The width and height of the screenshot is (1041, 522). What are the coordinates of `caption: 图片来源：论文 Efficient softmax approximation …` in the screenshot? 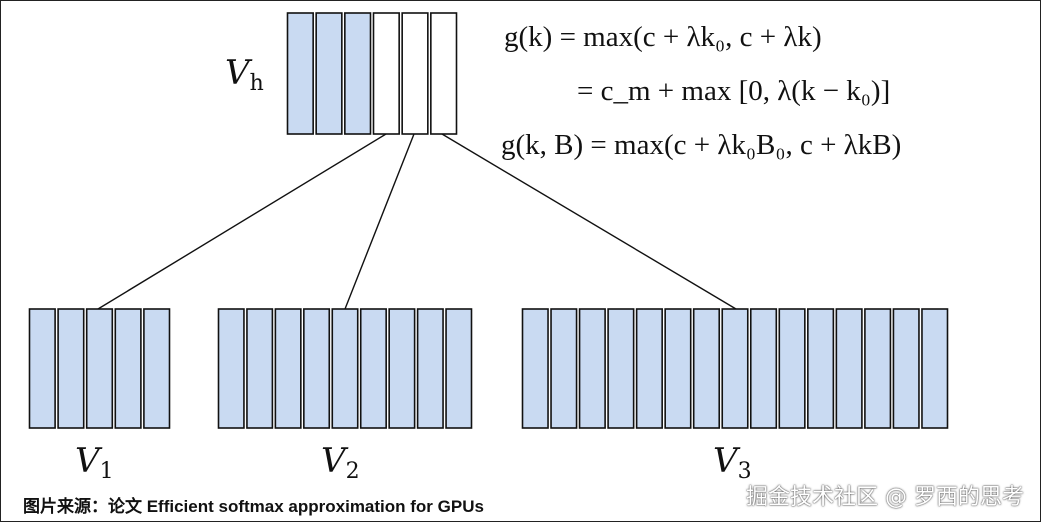 It's located at (253, 506).